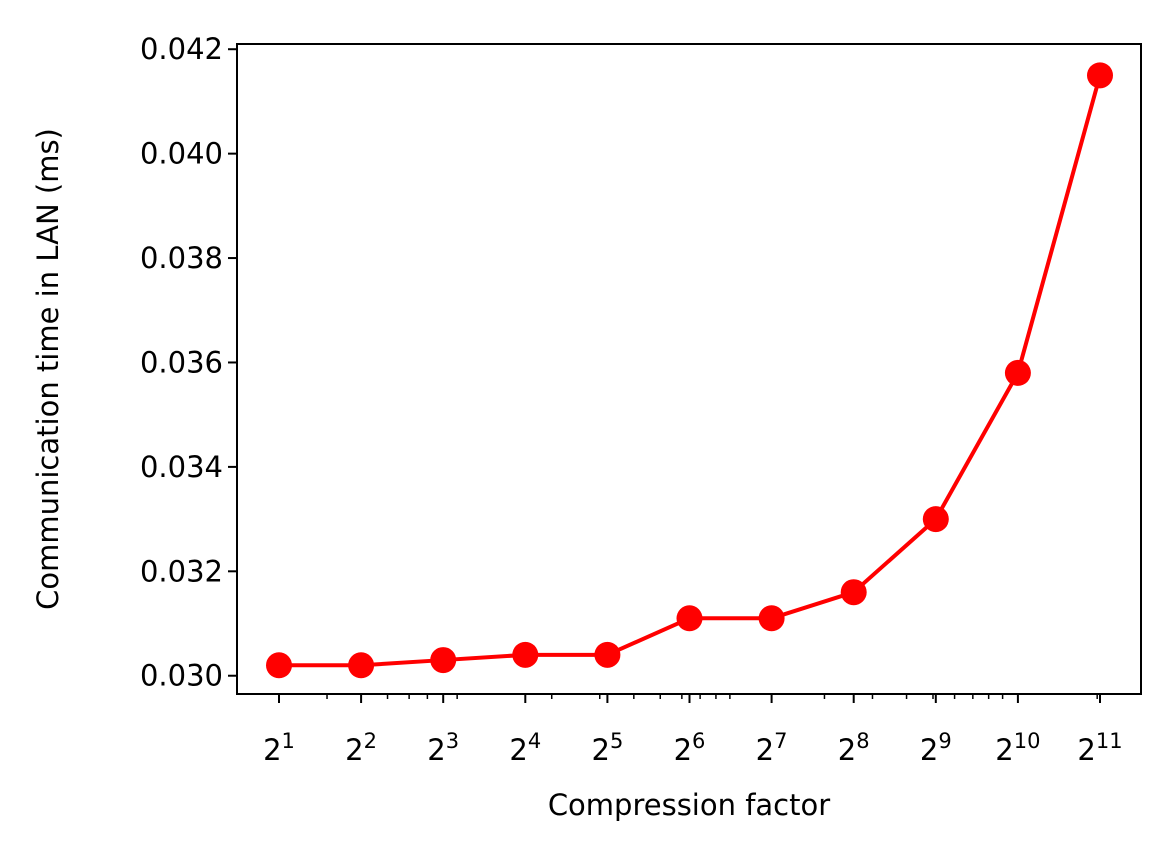  What do you see at coordinates (1099, 748) in the screenshot?
I see `x-tick-label-10: 211` at bounding box center [1099, 748].